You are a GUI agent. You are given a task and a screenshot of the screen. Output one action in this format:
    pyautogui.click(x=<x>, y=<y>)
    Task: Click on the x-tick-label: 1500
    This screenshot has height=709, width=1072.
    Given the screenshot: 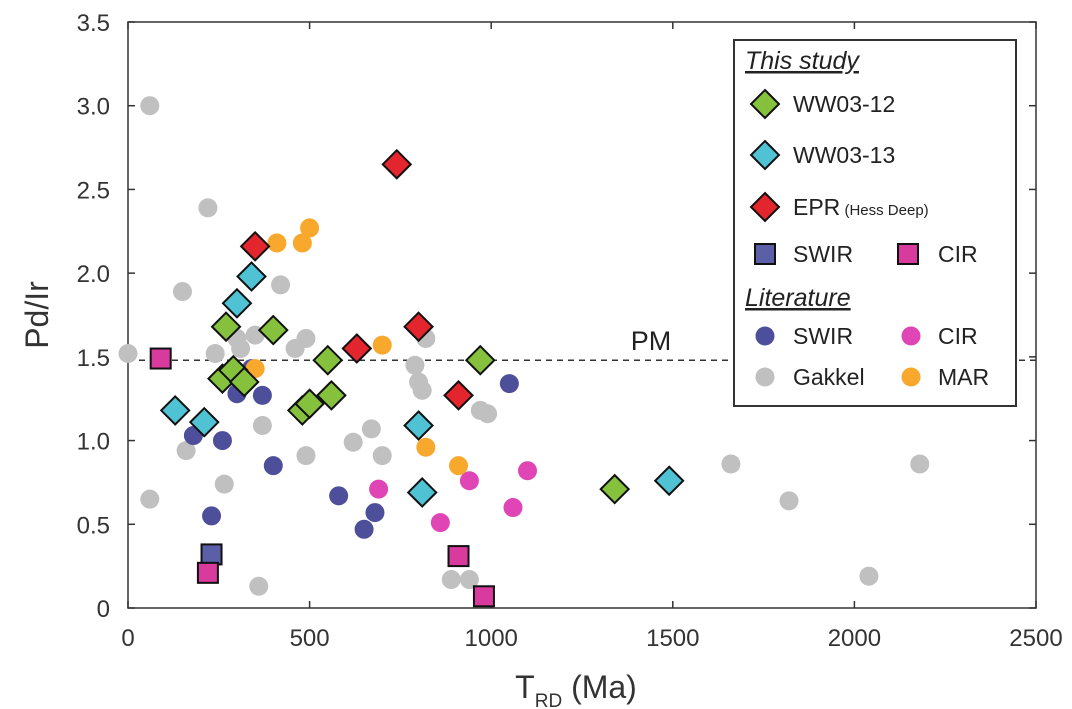 What is the action you would take?
    pyautogui.click(x=672, y=638)
    